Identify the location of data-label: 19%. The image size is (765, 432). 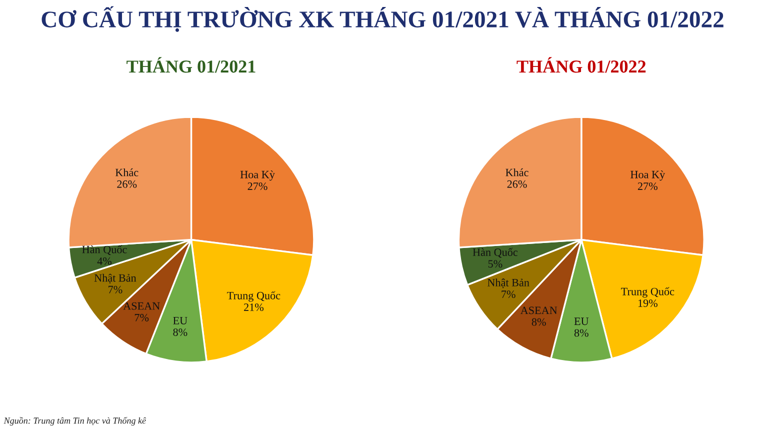
(648, 303).